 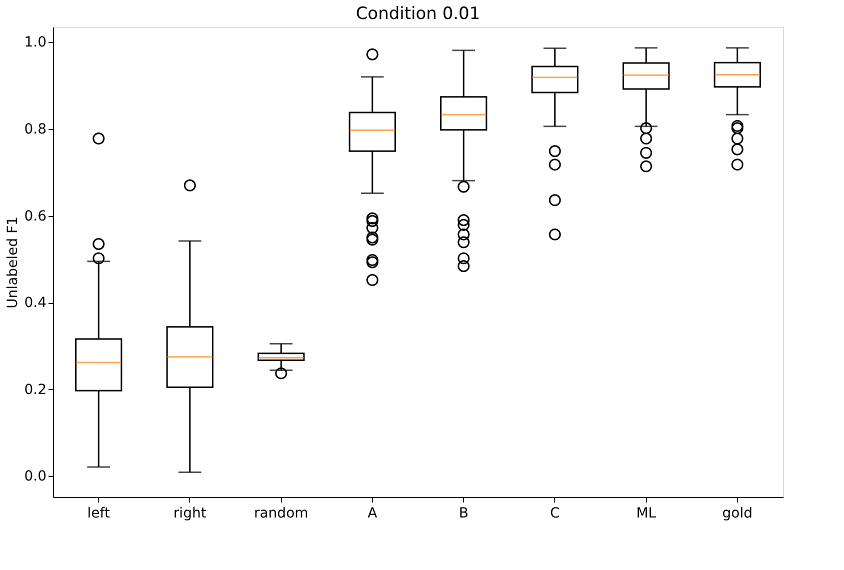 What do you see at coordinates (373, 514) in the screenshot?
I see `x-tick-label: A` at bounding box center [373, 514].